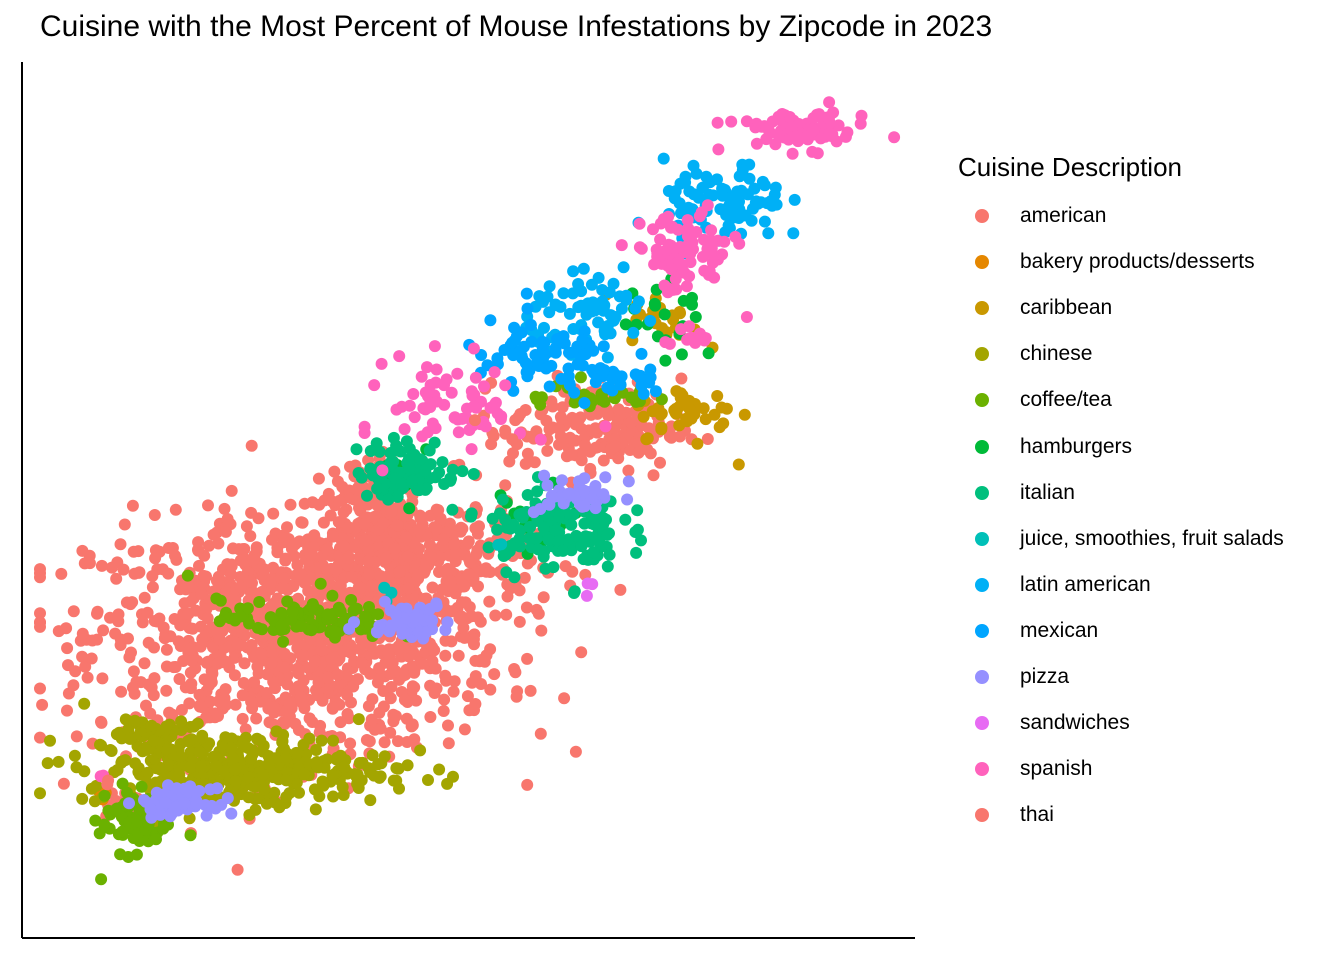 The width and height of the screenshot is (1344, 960). I want to click on legend-label: sandwiches, so click(1075, 723).